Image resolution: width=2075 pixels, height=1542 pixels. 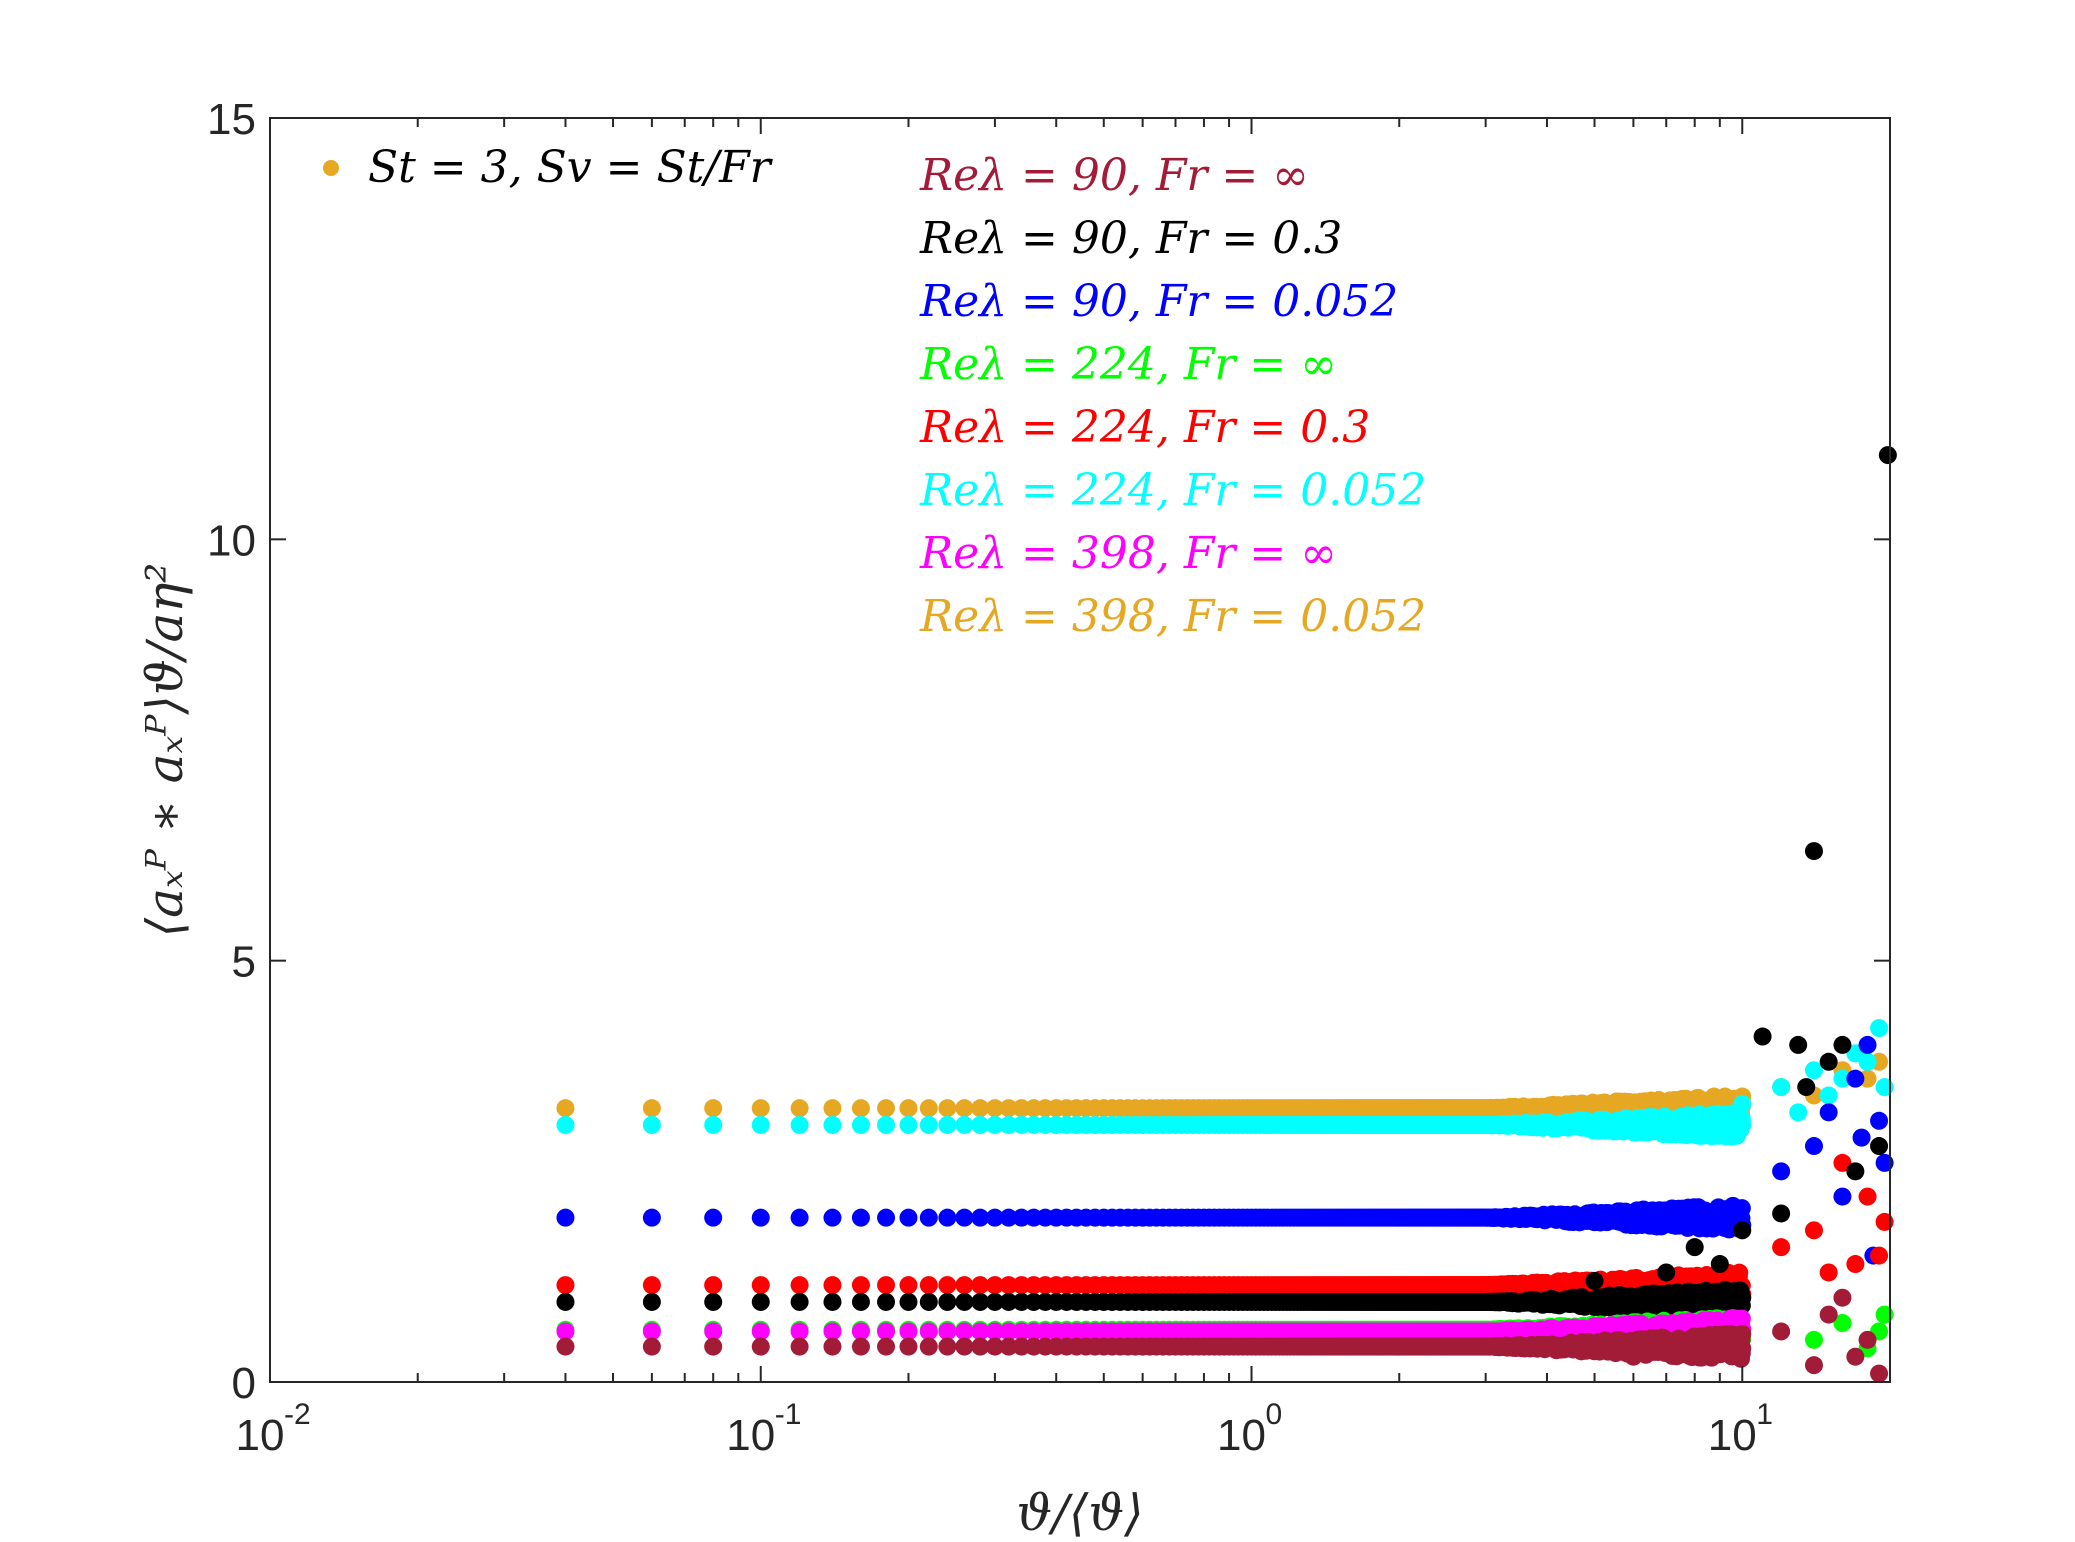 What do you see at coordinates (231, 119) in the screenshot?
I see `y-tick-label: 15` at bounding box center [231, 119].